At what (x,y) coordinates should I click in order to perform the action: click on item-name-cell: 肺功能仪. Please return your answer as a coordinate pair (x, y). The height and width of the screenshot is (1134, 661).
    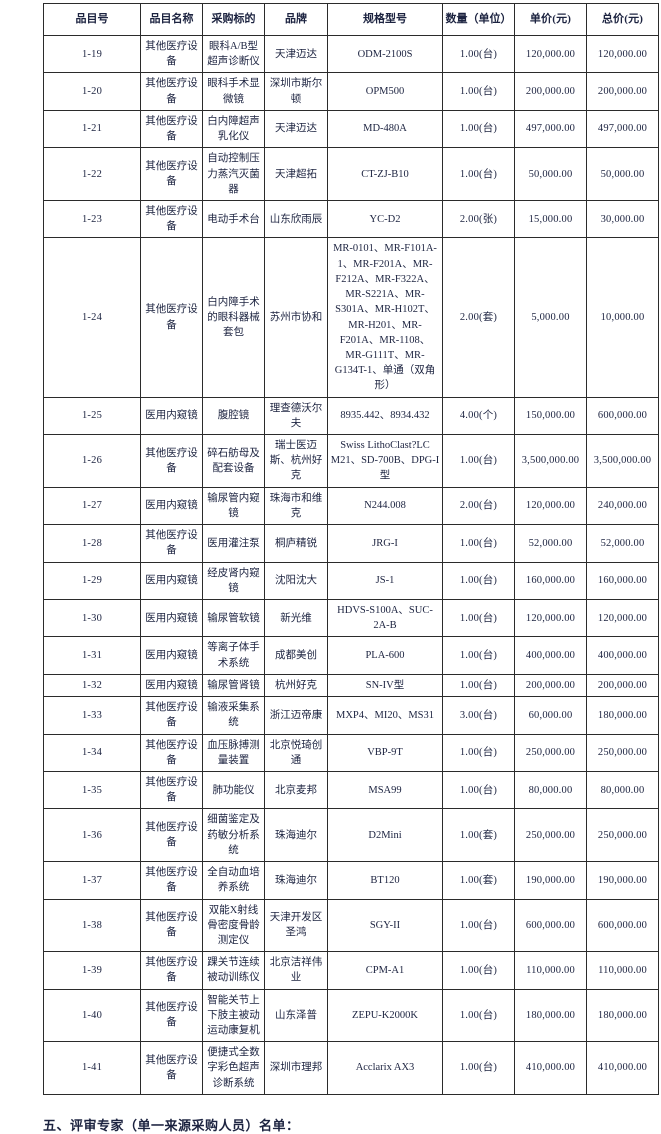
    Looking at the image, I should click on (233, 790).